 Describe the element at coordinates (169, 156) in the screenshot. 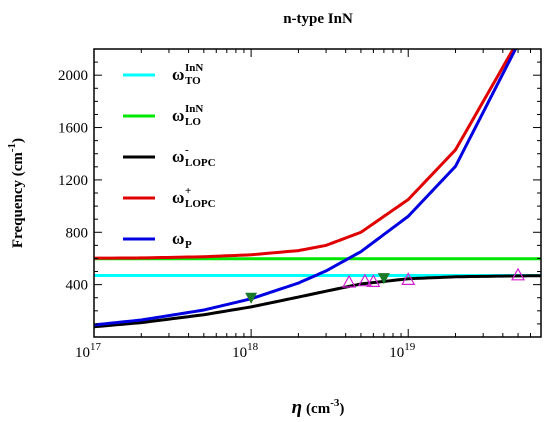

I see `legend: ωInN TO ωInN LO ω-LOPC ω+ LOPC ωP` at that location.